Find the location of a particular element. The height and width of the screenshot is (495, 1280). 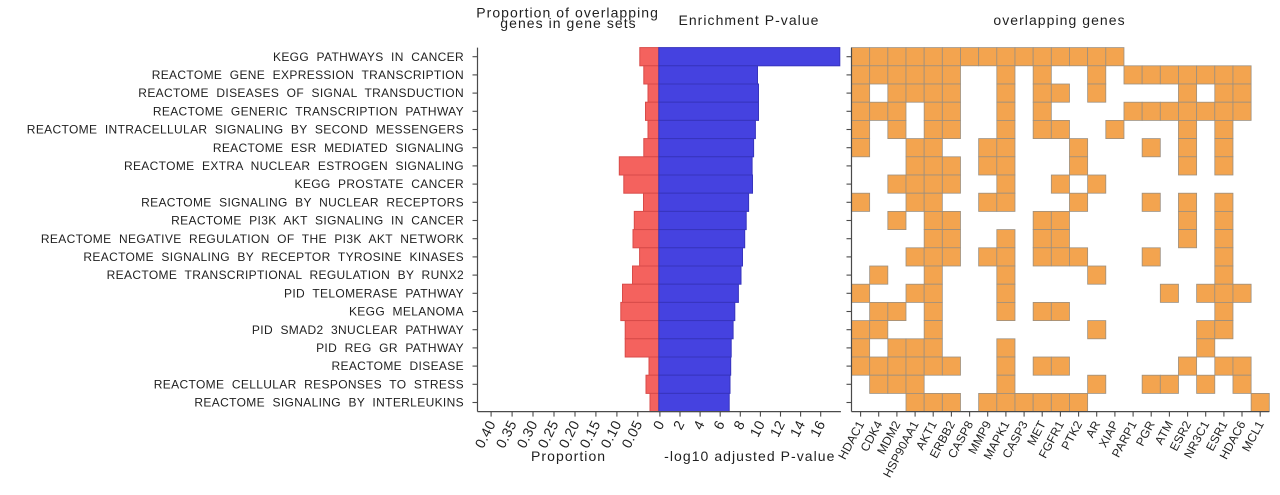

svg-text: Enrichment P-value is located at coordinates (748, 20).